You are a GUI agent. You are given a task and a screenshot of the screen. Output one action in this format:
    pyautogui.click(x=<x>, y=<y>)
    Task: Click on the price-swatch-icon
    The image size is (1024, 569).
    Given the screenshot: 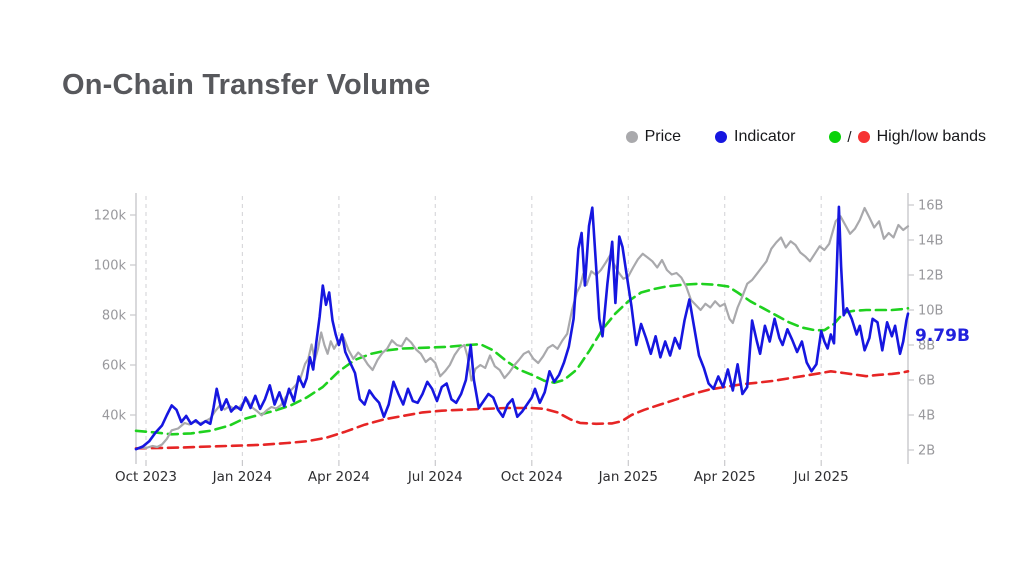 What is the action you would take?
    pyautogui.click(x=631, y=137)
    